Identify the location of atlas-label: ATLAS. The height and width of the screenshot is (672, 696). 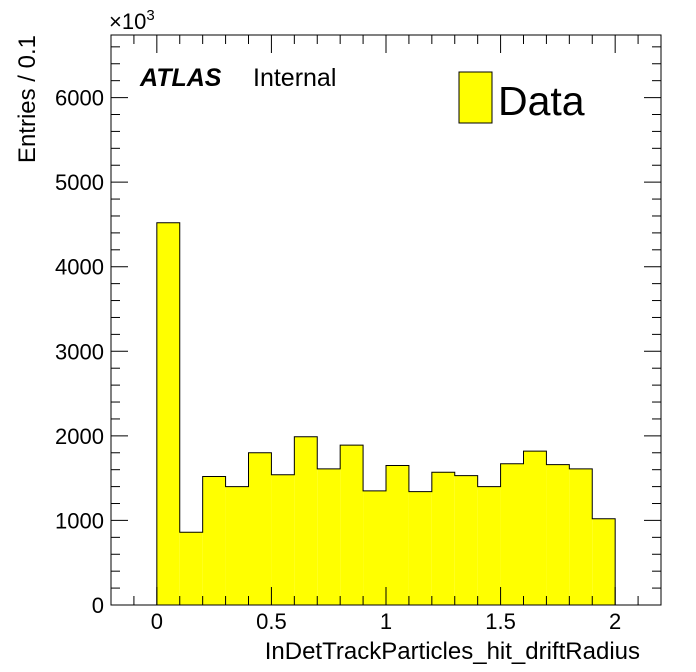
(180, 78).